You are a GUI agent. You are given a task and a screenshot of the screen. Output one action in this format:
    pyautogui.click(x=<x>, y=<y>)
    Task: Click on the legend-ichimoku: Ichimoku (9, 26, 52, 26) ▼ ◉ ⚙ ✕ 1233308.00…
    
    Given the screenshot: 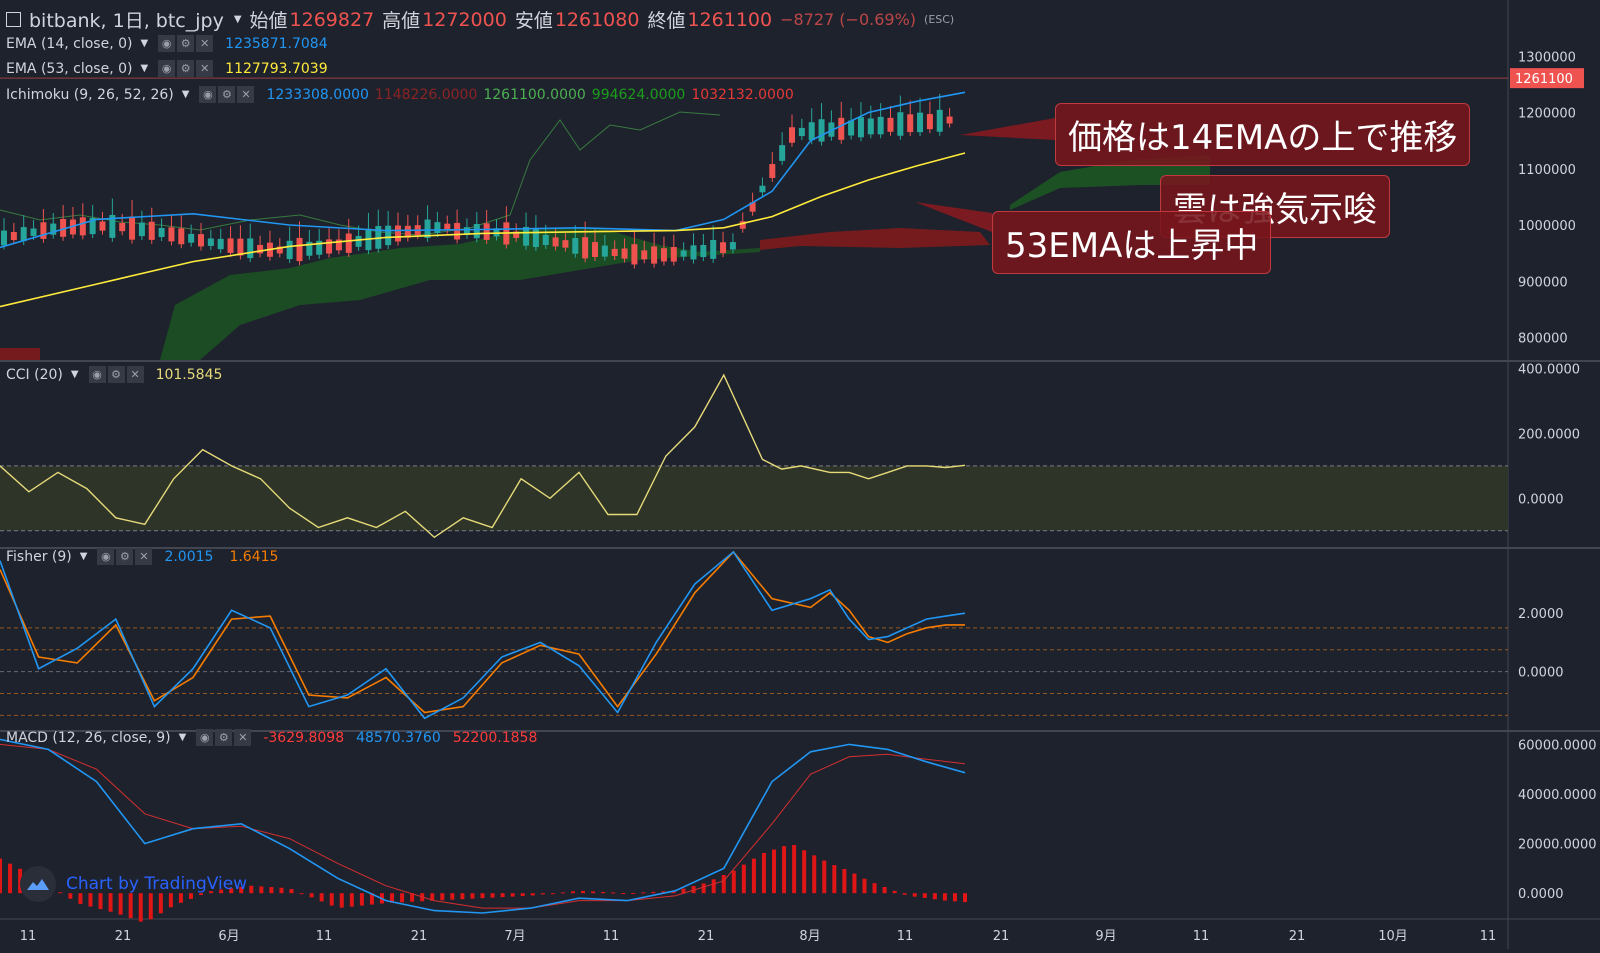 What is the action you would take?
    pyautogui.click(x=400, y=94)
    